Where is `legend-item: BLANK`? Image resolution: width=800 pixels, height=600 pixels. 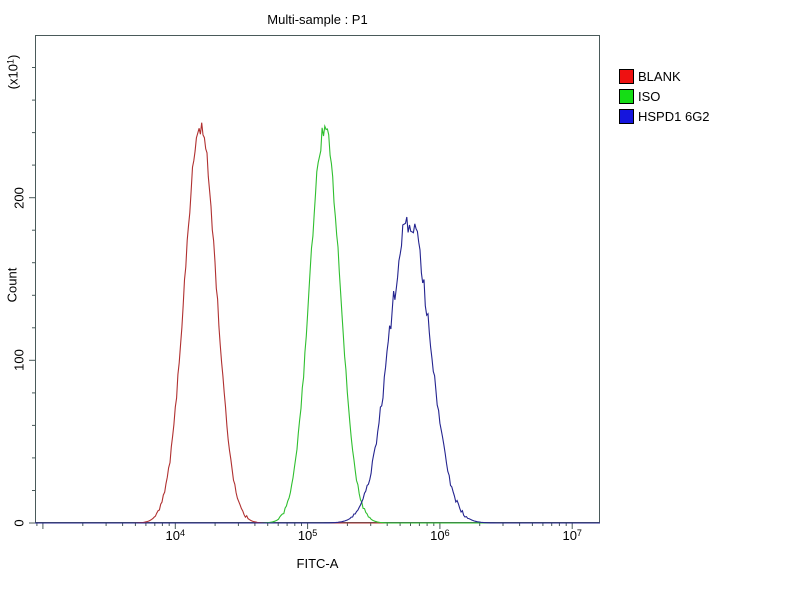 legend-item: BLANK is located at coordinates (664, 76).